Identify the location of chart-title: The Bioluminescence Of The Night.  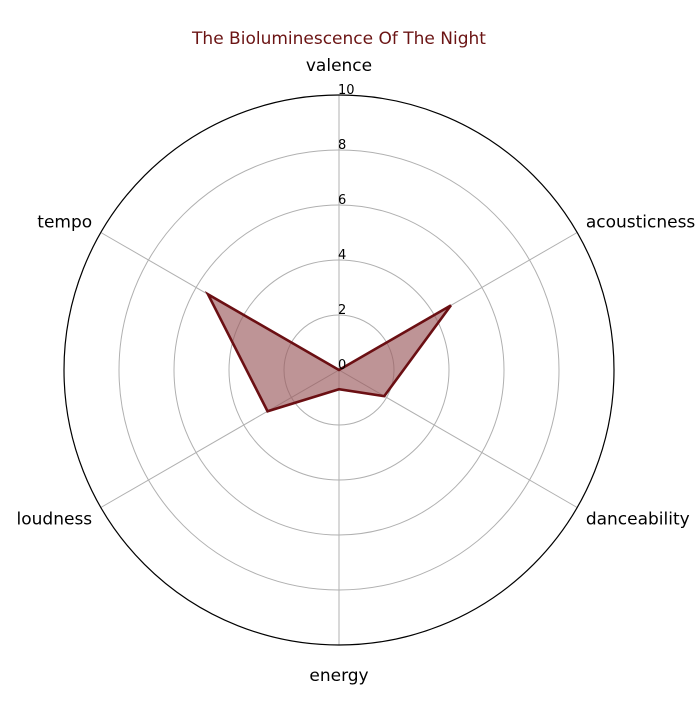
(338, 39).